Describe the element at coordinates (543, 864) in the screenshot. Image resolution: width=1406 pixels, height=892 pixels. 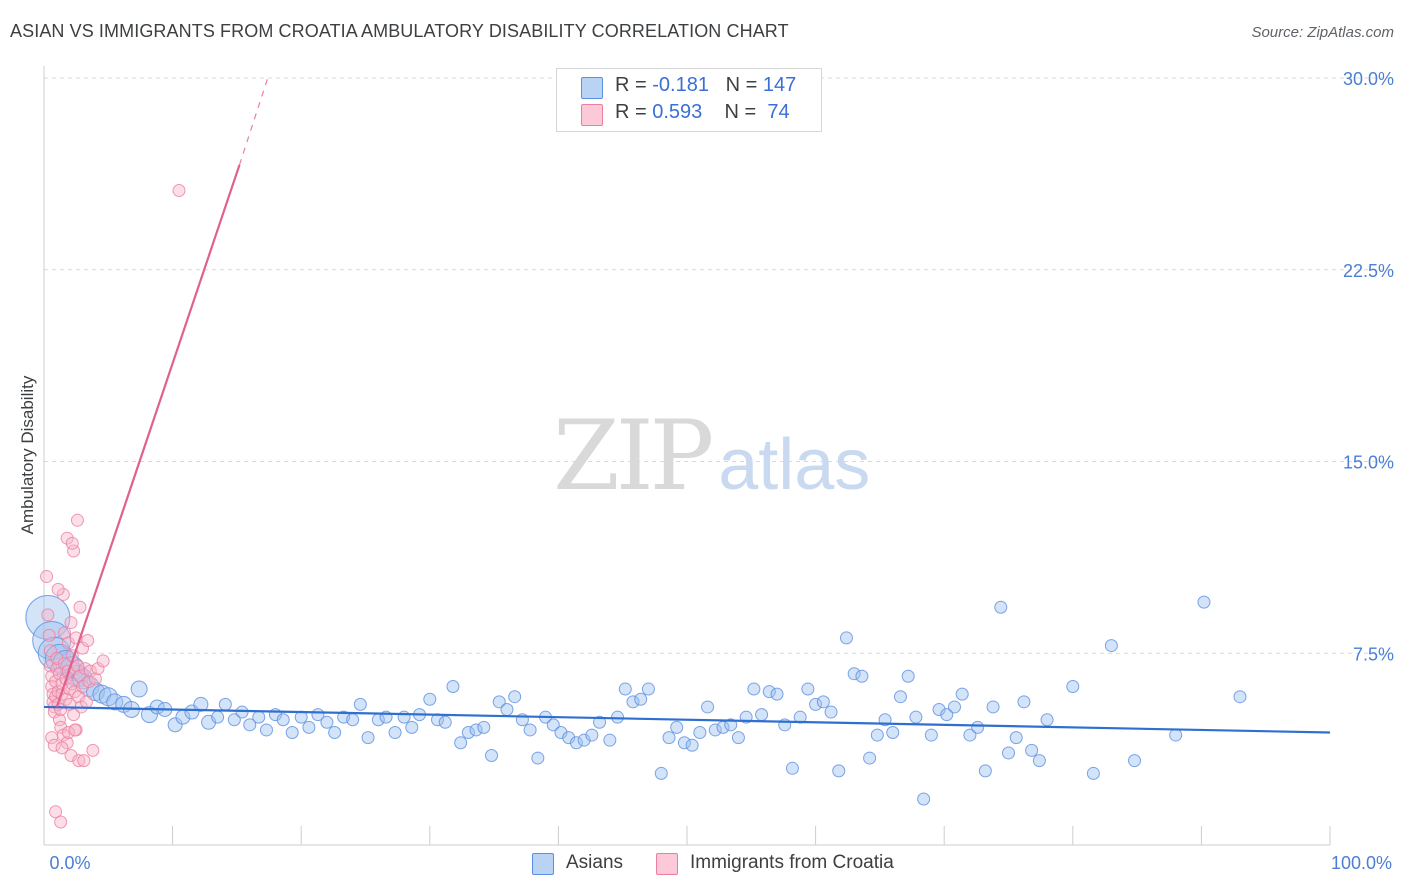
I see `legend-asians-swatch` at that location.